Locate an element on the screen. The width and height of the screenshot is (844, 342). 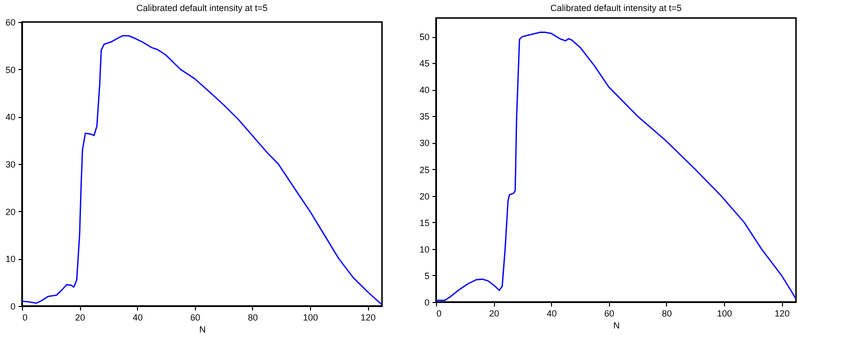
y-tick-label: 45 is located at coordinates (424, 63).